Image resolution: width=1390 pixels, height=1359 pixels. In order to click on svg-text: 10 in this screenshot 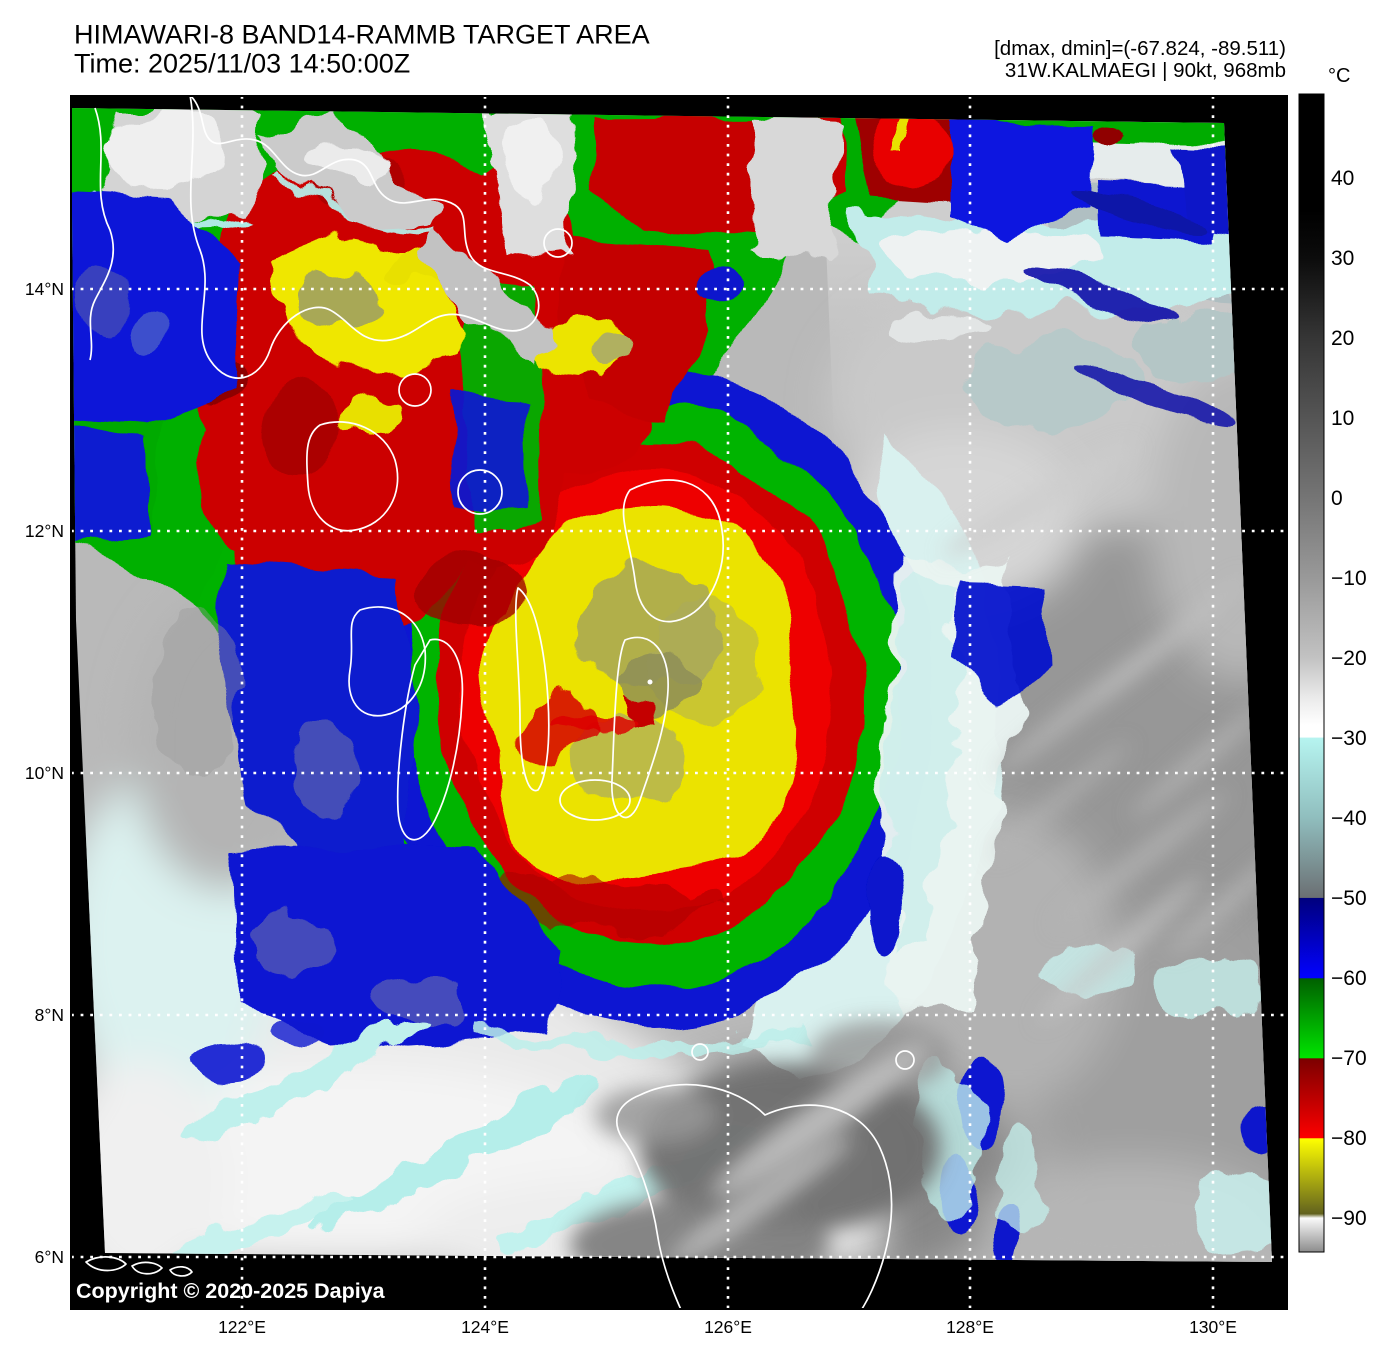, I will do `click(1342, 418)`.